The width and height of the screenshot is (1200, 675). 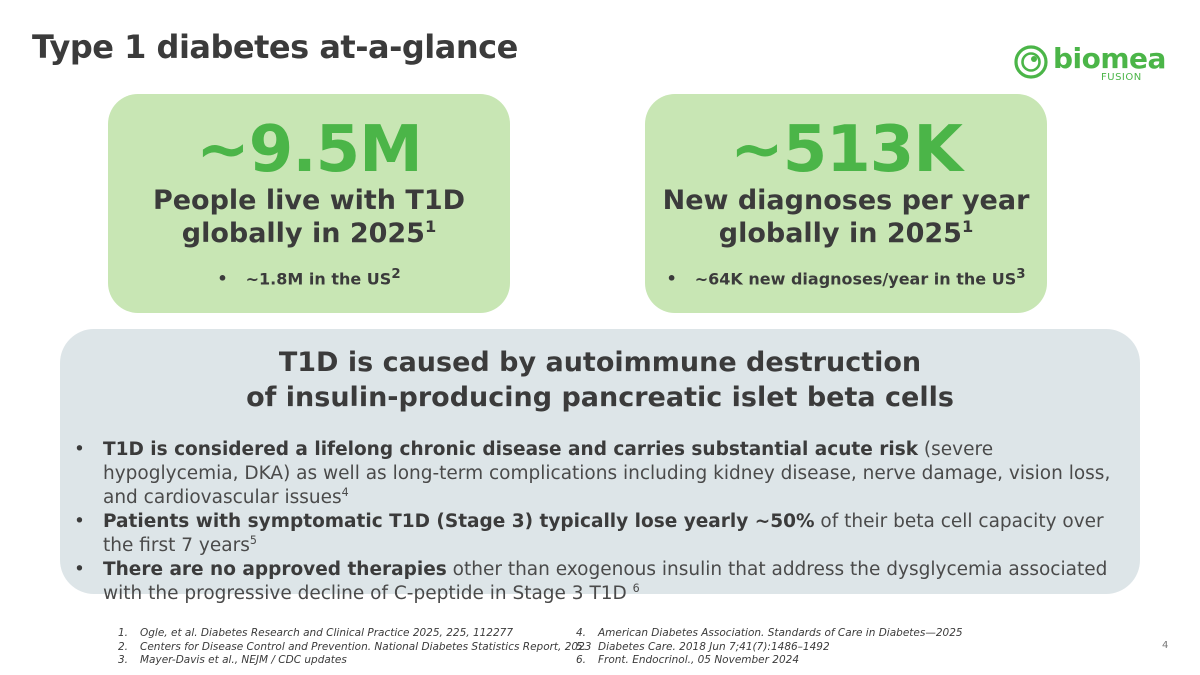 What do you see at coordinates (1031, 62) in the screenshot?
I see `biomea-logo-icon` at bounding box center [1031, 62].